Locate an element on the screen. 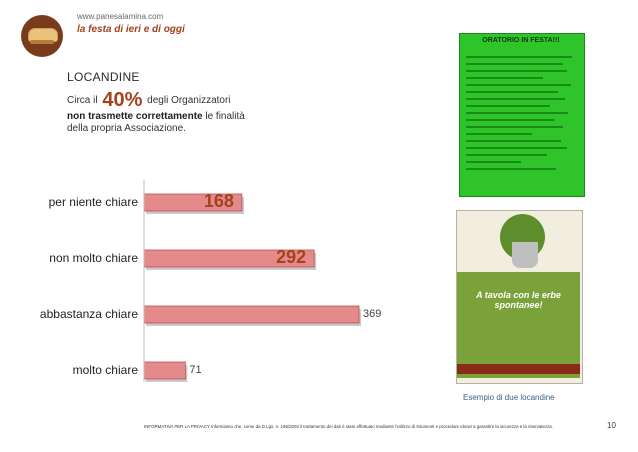 This screenshot has width=638, height=452. page-number: 10 is located at coordinates (611, 425).